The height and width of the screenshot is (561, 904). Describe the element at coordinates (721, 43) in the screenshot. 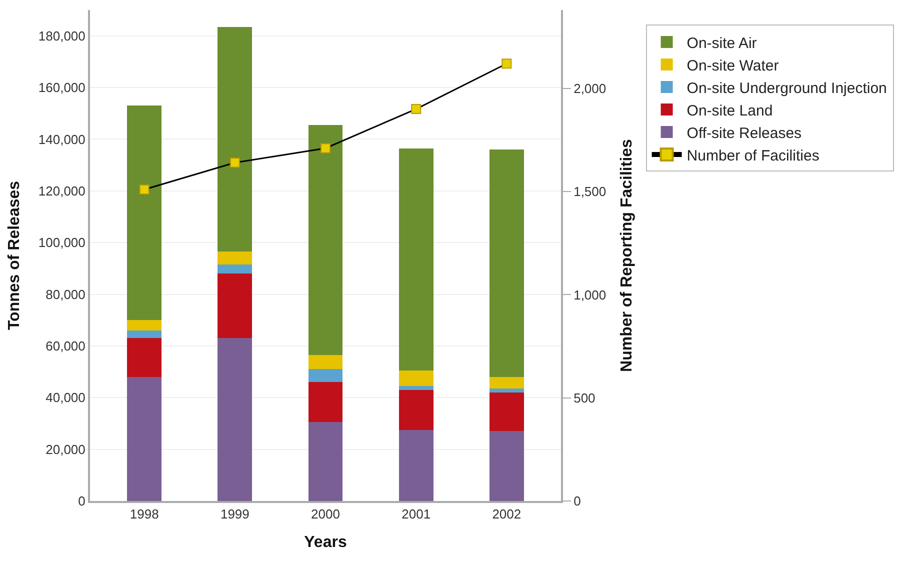

I see `legend-label: On-site Air` at that location.